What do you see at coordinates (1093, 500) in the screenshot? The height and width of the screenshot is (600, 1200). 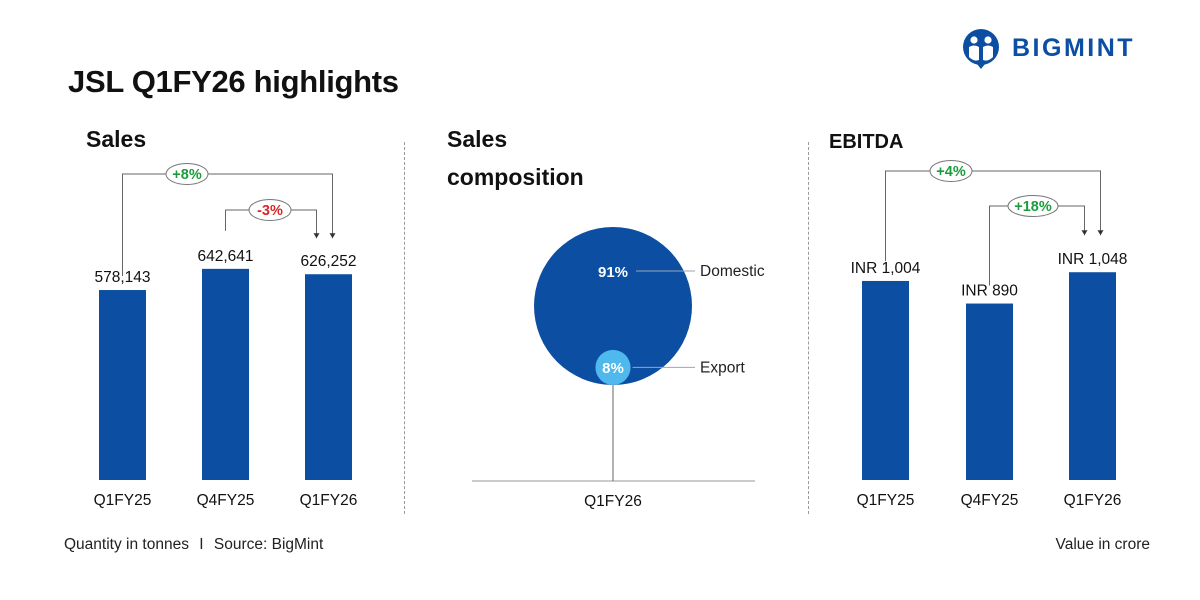 I see `chart-2-tick-label-2: Q1FY26` at bounding box center [1093, 500].